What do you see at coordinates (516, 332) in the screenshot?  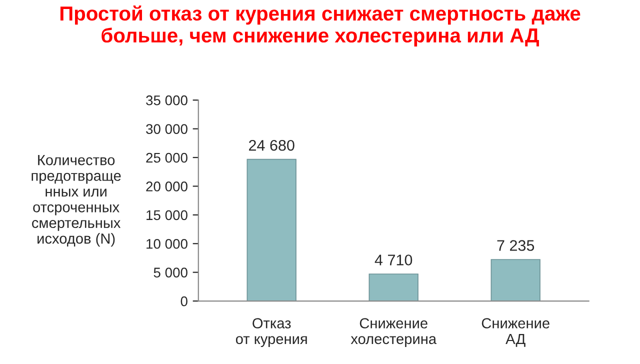 I see `x-tick-label: Снижение АД` at bounding box center [516, 332].